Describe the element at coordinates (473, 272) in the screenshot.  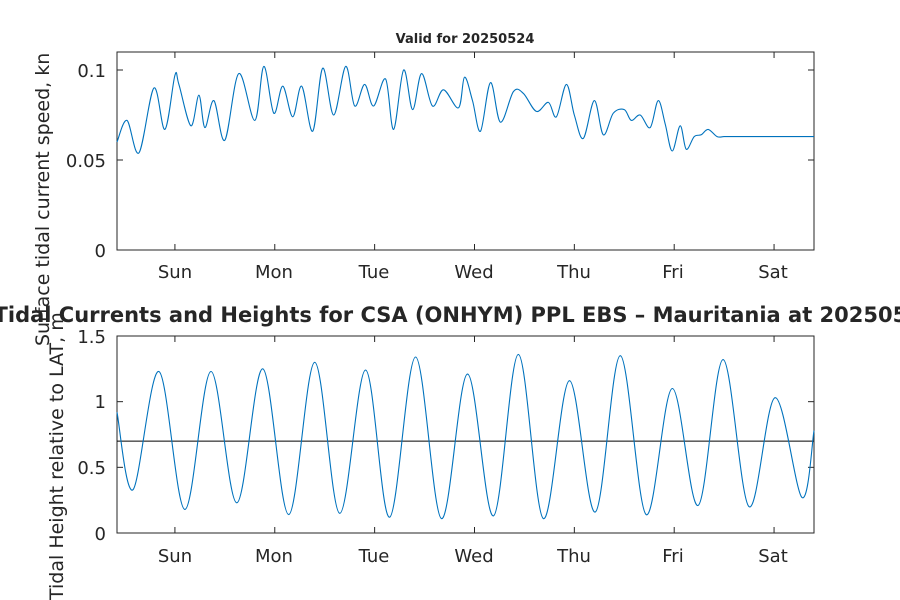
I see `top-xtick-wed: Wed` at that location.